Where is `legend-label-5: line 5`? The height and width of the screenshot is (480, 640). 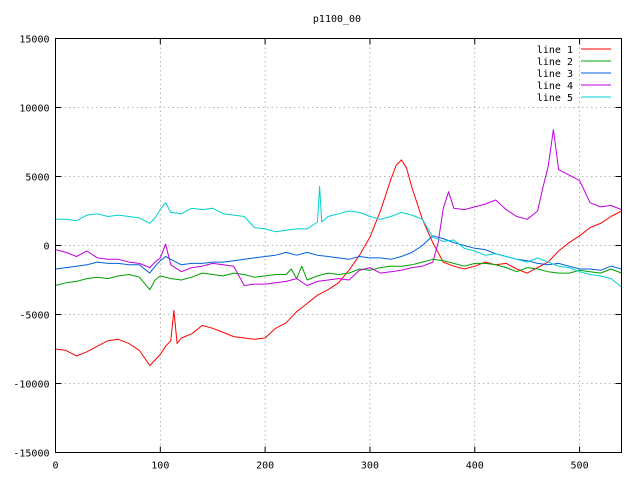 legend-label-5: line 5 is located at coordinates (555, 98).